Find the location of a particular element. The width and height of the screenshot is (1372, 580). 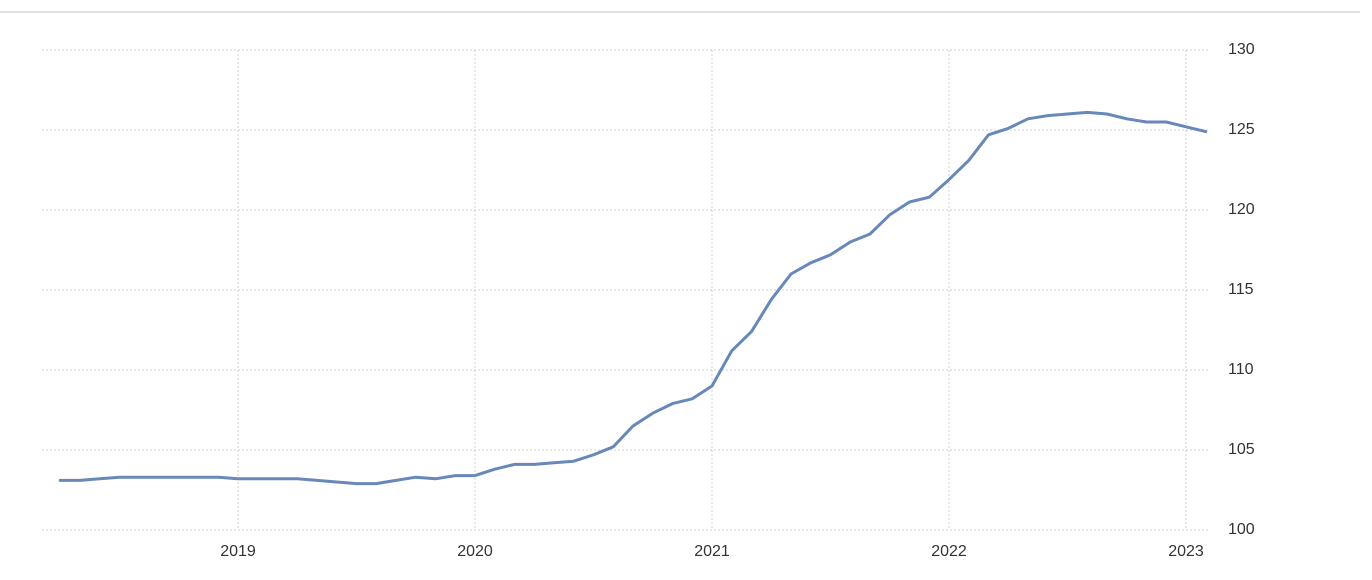

y-tick-label: 100 is located at coordinates (1241, 529).